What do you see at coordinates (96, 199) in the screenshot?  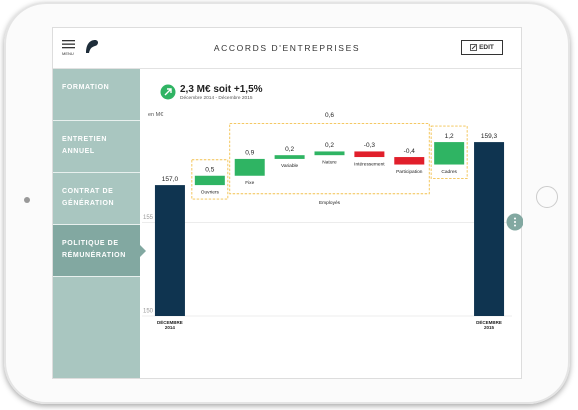 I see `sidebar-item: CONTRAT DE GÉNÉRATION` at bounding box center [96, 199].